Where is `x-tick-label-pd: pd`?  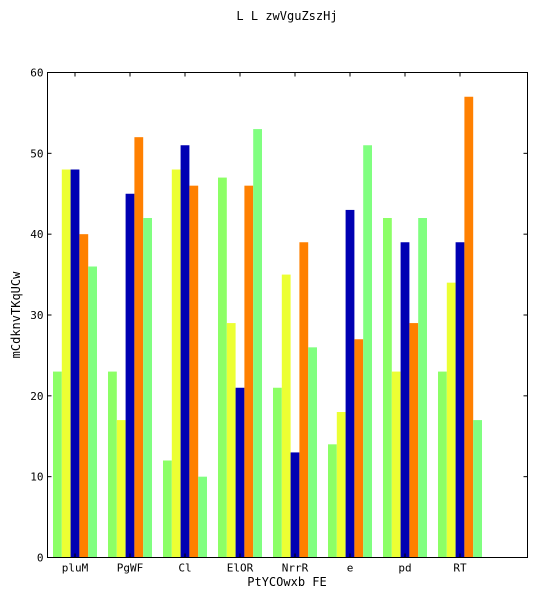
x-tick-label-pd: pd is located at coordinates (404, 568).